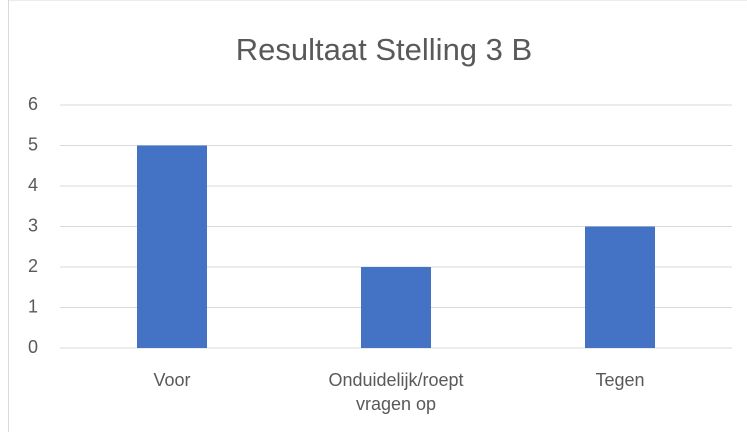 The width and height of the screenshot is (747, 432). What do you see at coordinates (33, 266) in the screenshot?
I see `y-tick-label: 2` at bounding box center [33, 266].